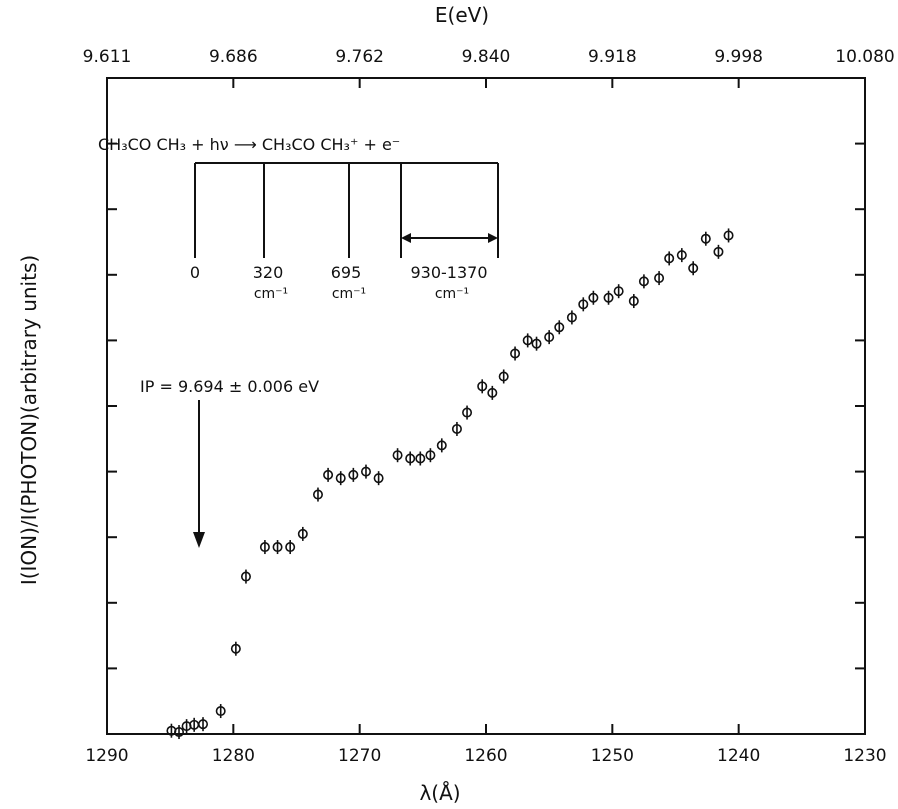 Image resolution: width=898 pixels, height=809 pixels. I want to click on arrowhead-right-icon, so click(493, 238).